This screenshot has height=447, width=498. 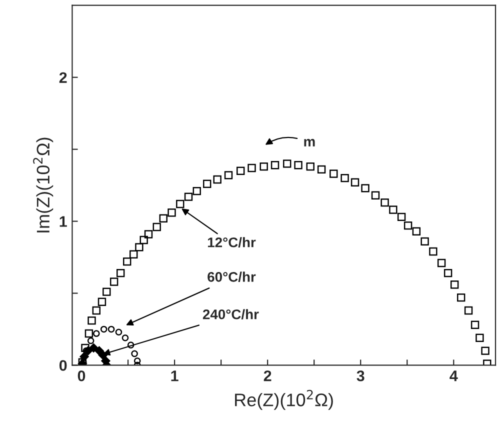 What do you see at coordinates (232, 277) in the screenshot?
I see `annotation: 60°C/hr` at bounding box center [232, 277].